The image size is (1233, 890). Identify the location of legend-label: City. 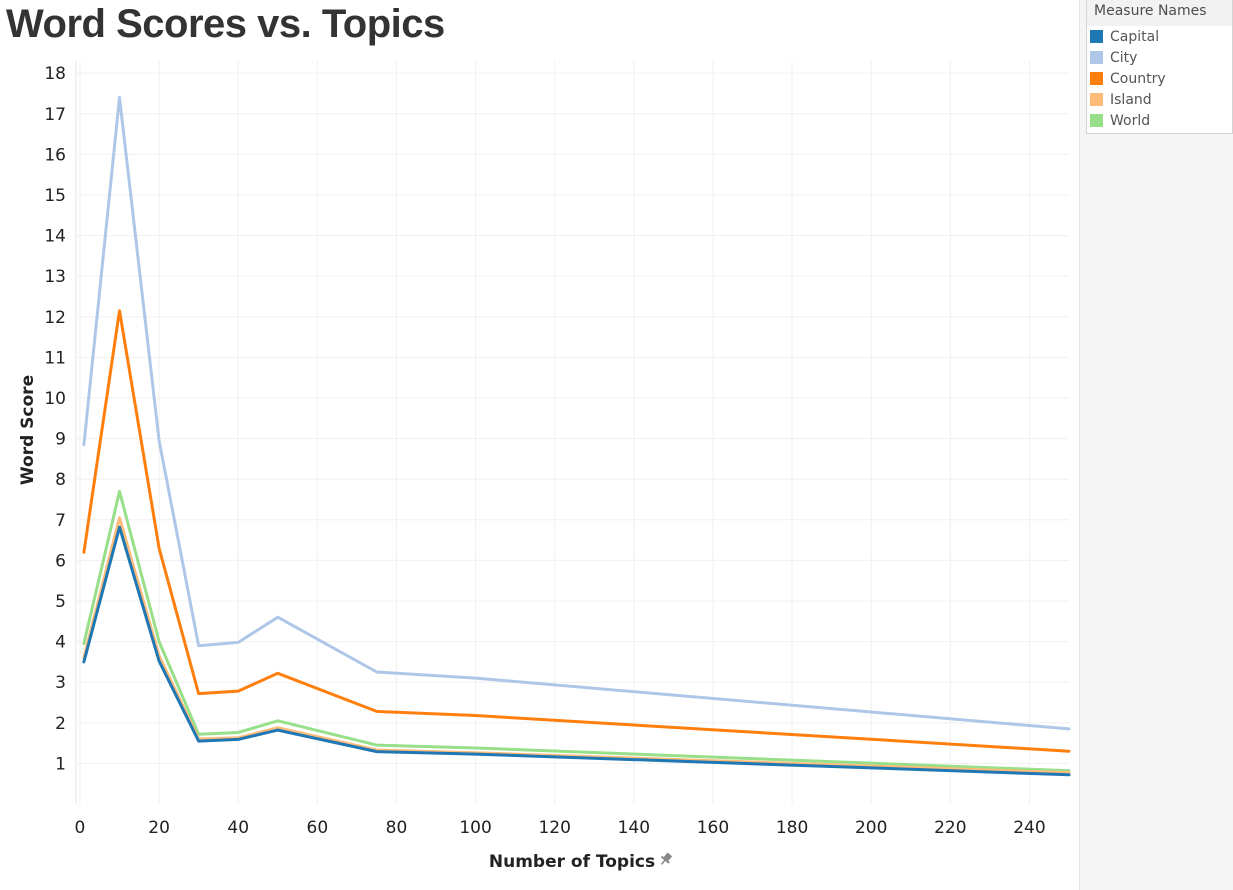
(1124, 57).